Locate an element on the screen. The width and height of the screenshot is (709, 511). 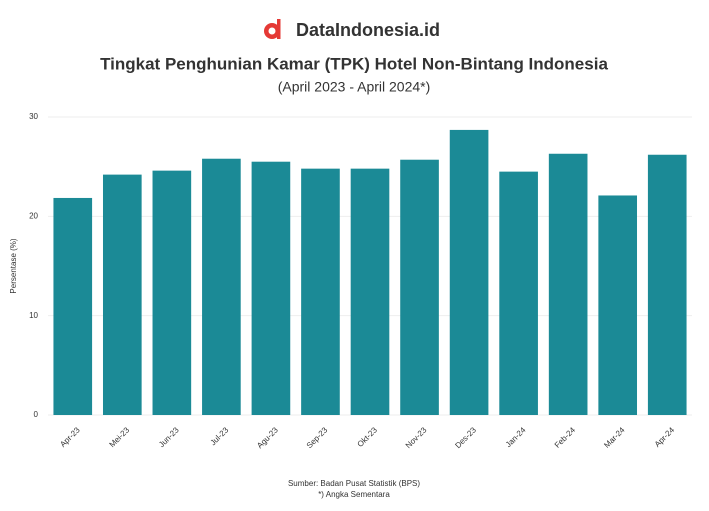
y-tick-label: 10 is located at coordinates (33, 315).